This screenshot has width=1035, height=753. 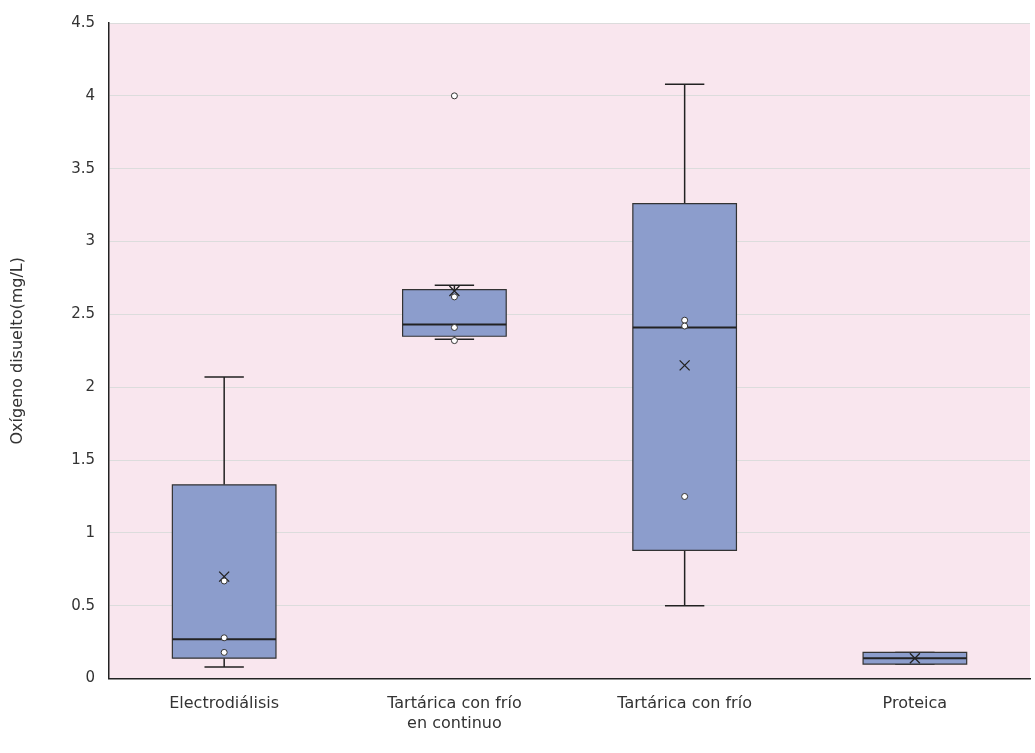 I want to click on y-tick-label: 2.5, so click(x=83, y=313).